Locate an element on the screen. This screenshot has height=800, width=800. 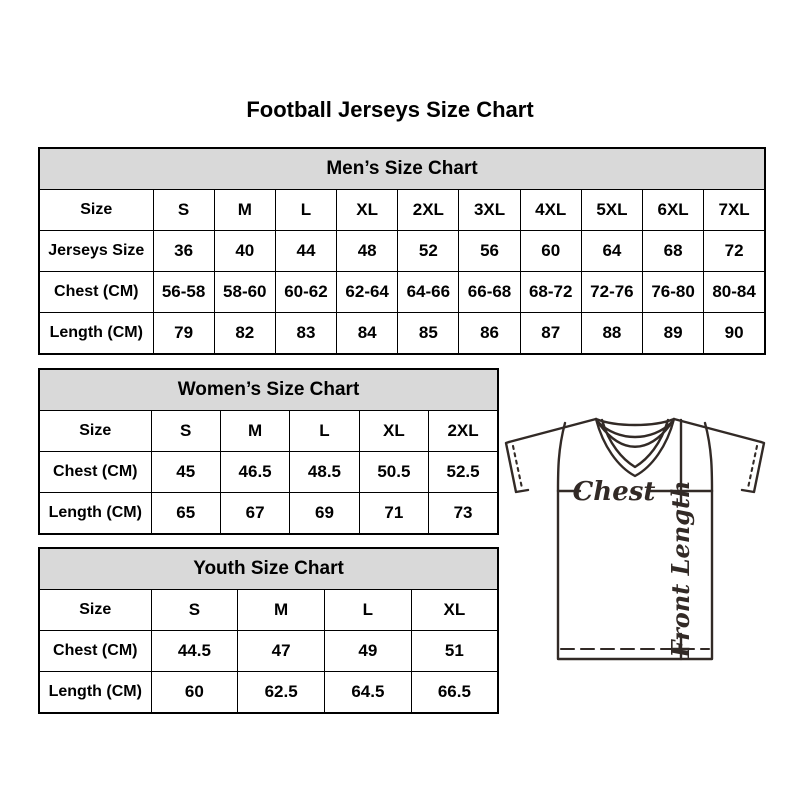
table-row: Size S M L XL 2XL 3XL 4XL 5XL 6XL 7XL is located at coordinates (402, 210).